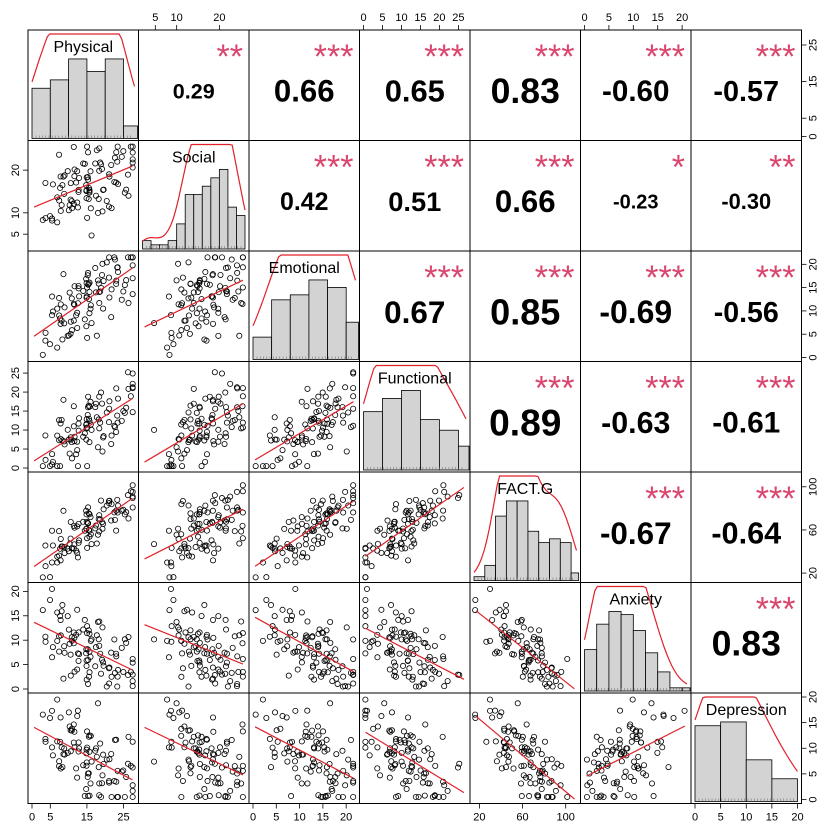  What do you see at coordinates (584, 18) in the screenshot?
I see `x-tick-label: 0` at bounding box center [584, 18].